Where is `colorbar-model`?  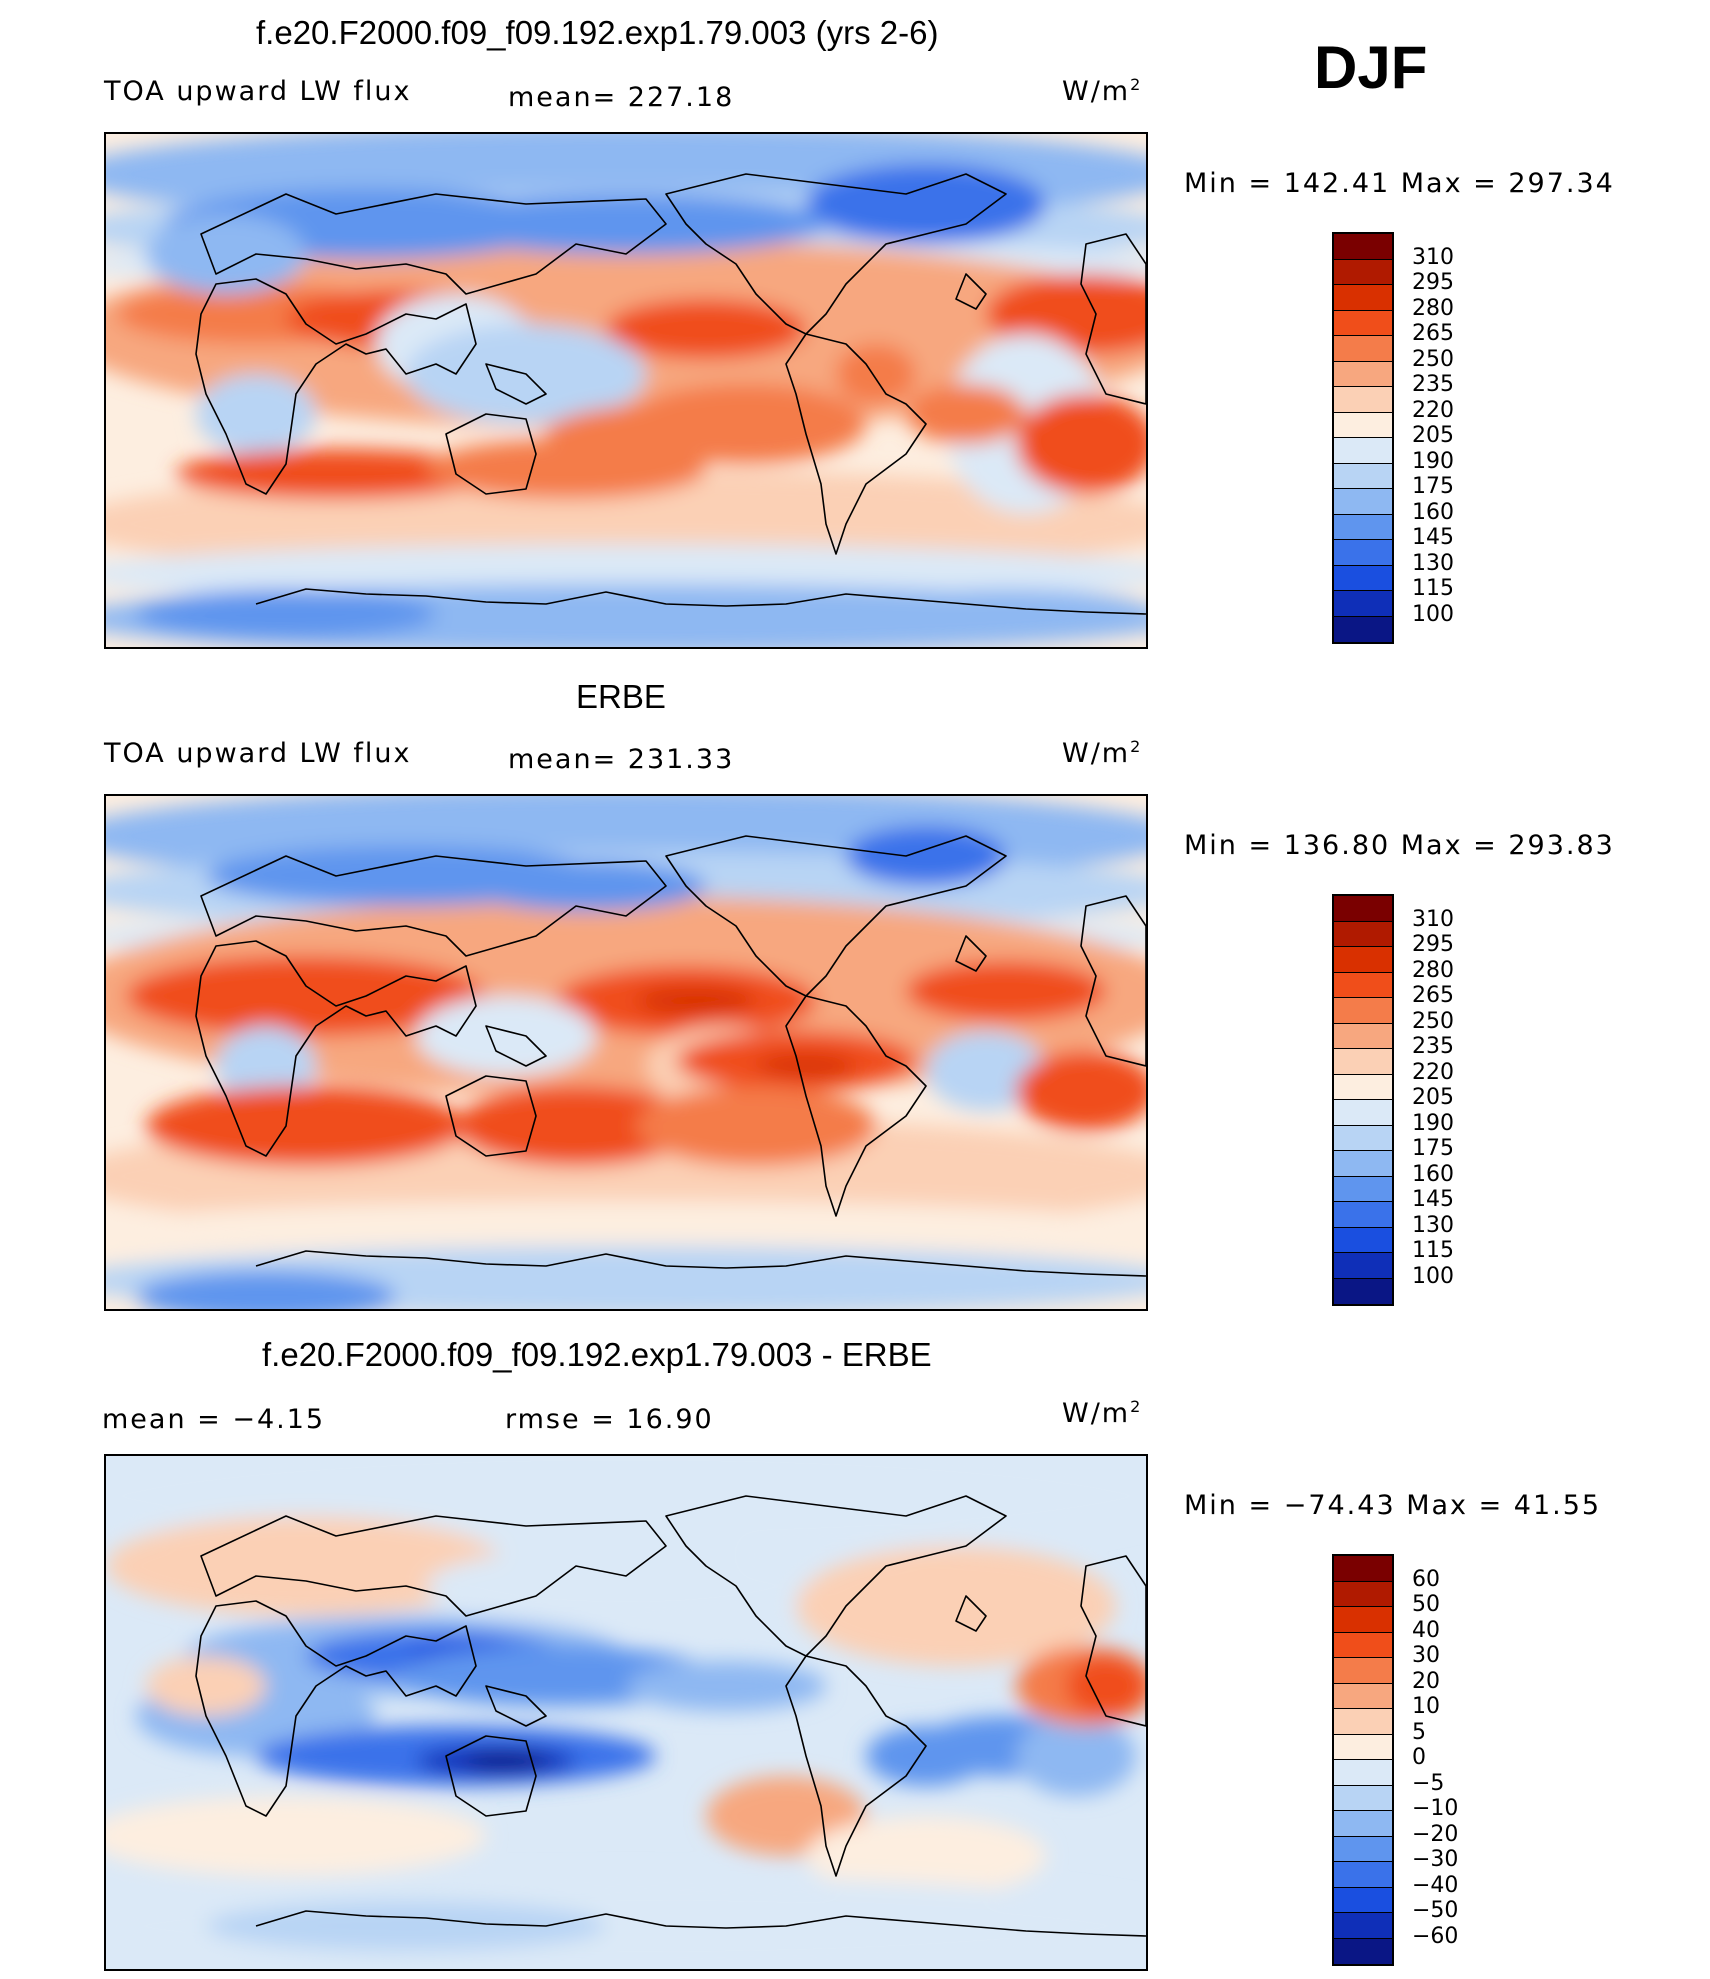
colorbar-model is located at coordinates (1363, 438).